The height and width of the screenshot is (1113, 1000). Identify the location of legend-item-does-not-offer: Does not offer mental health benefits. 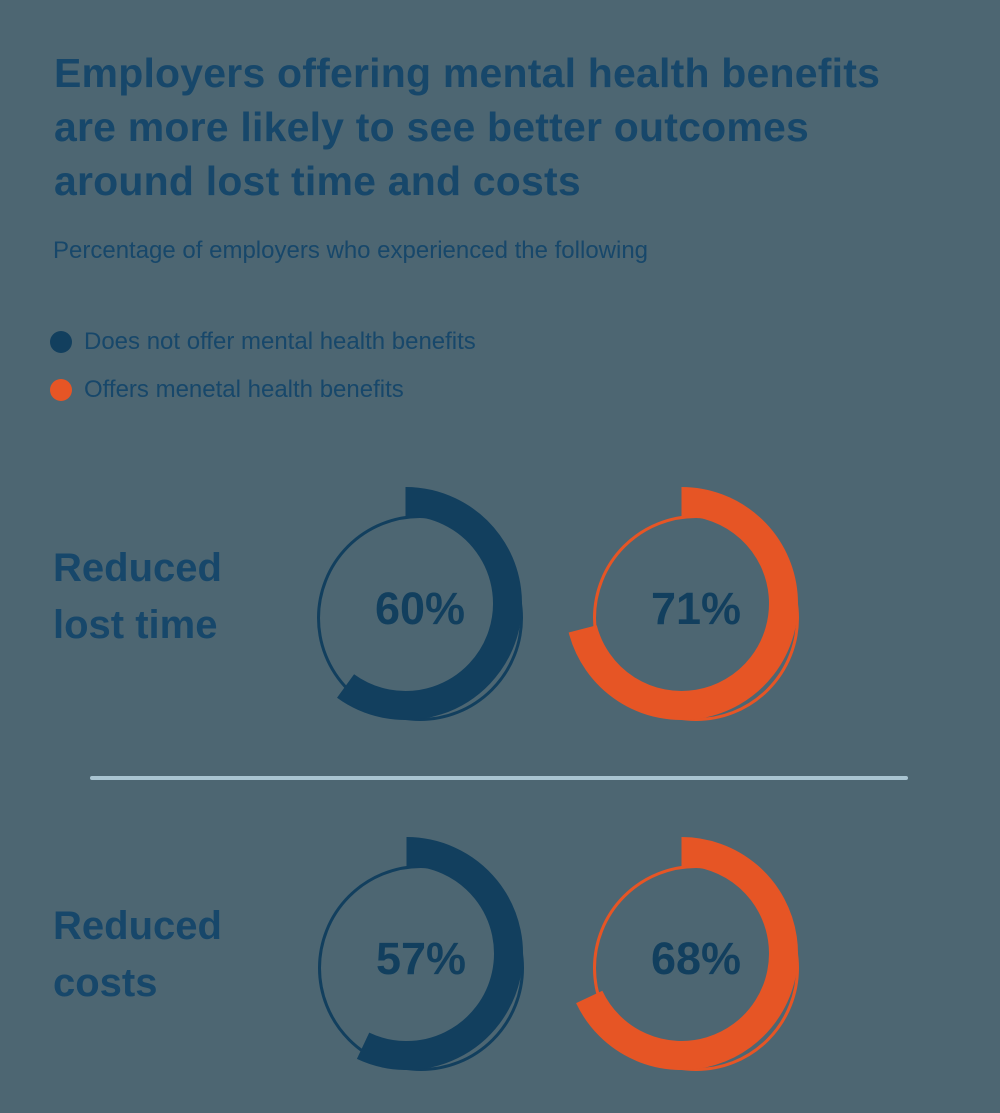
(263, 341).